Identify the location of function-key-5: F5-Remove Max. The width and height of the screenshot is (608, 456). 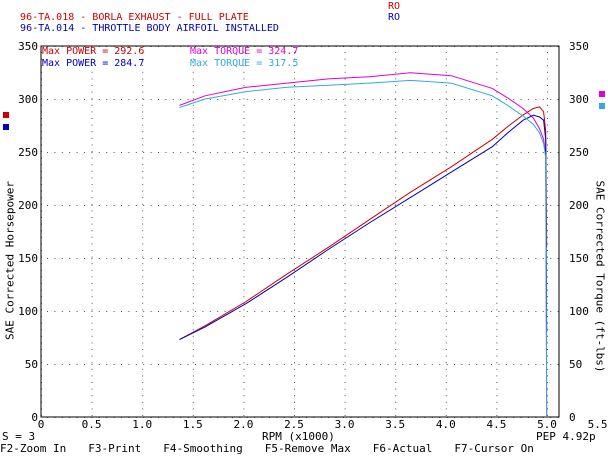
(307, 448).